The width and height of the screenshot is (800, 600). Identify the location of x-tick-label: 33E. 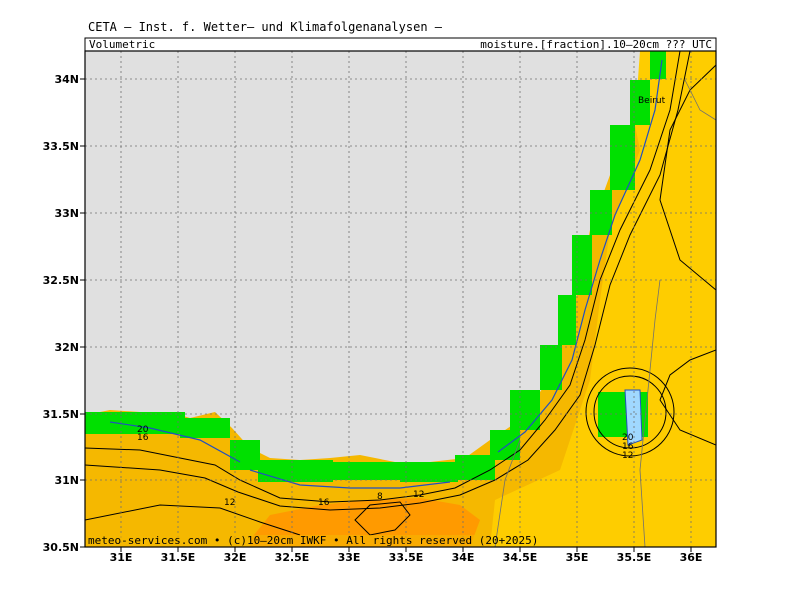
(349, 557).